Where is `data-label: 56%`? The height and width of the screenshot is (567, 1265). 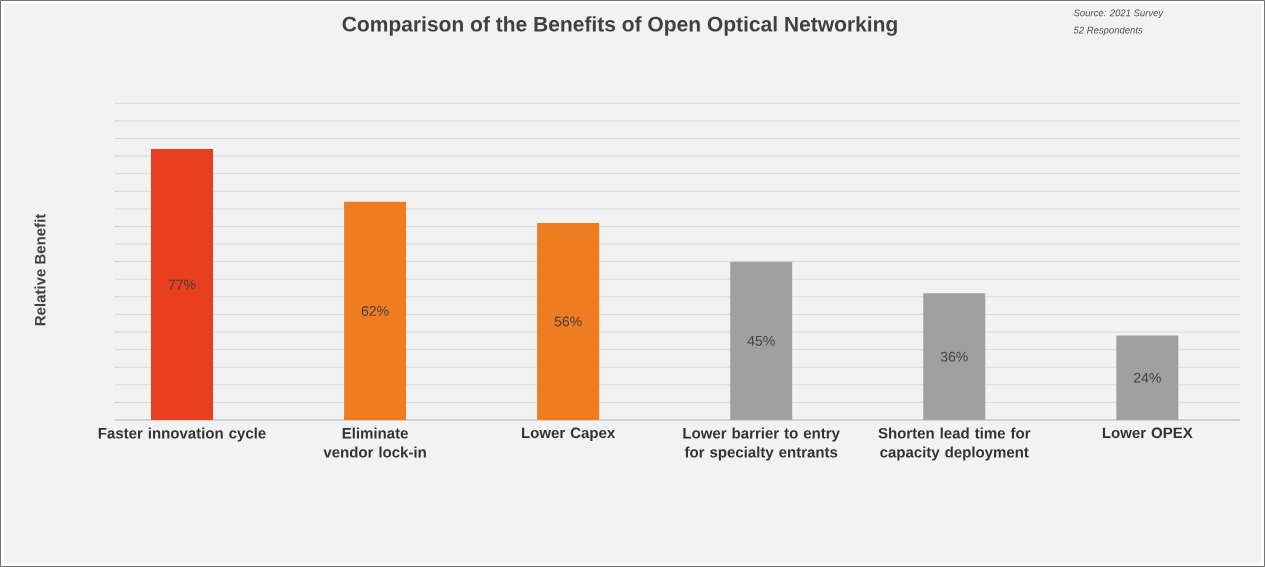
data-label: 56% is located at coordinates (568, 321).